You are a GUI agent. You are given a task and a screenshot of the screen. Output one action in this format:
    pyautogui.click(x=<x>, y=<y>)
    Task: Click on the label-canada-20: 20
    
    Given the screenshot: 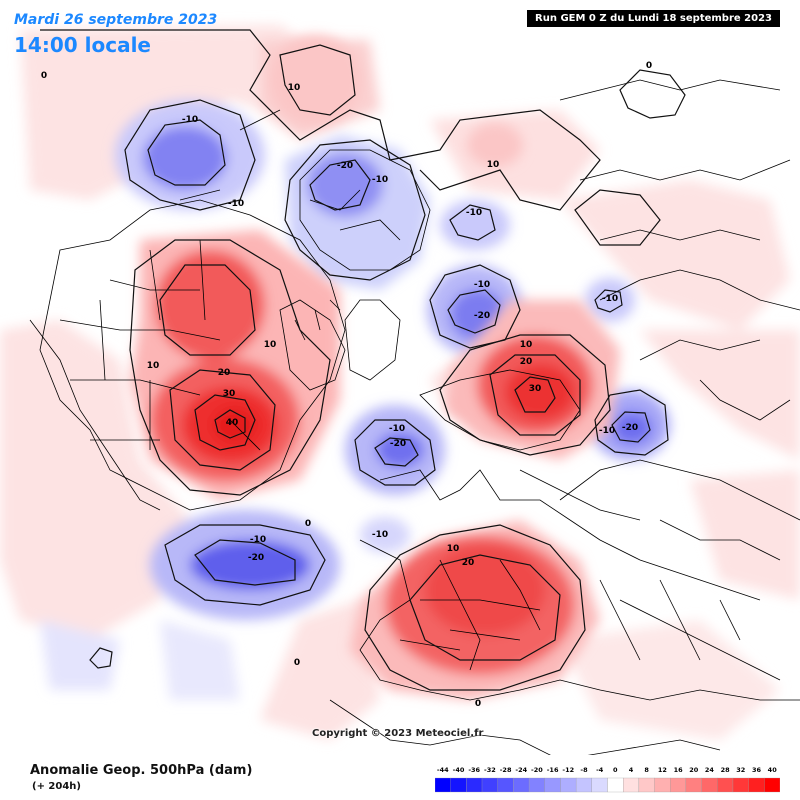 What is the action you would take?
    pyautogui.click(x=224, y=373)
    